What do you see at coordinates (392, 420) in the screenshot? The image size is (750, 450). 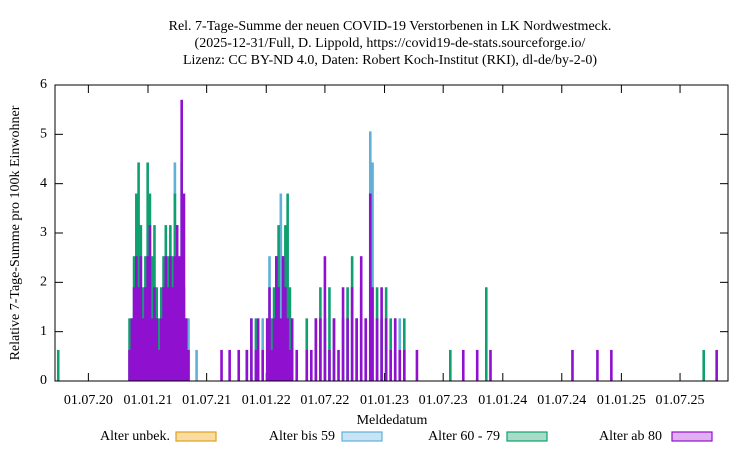 I see `x-axis-label: Meldedatum` at bounding box center [392, 420].